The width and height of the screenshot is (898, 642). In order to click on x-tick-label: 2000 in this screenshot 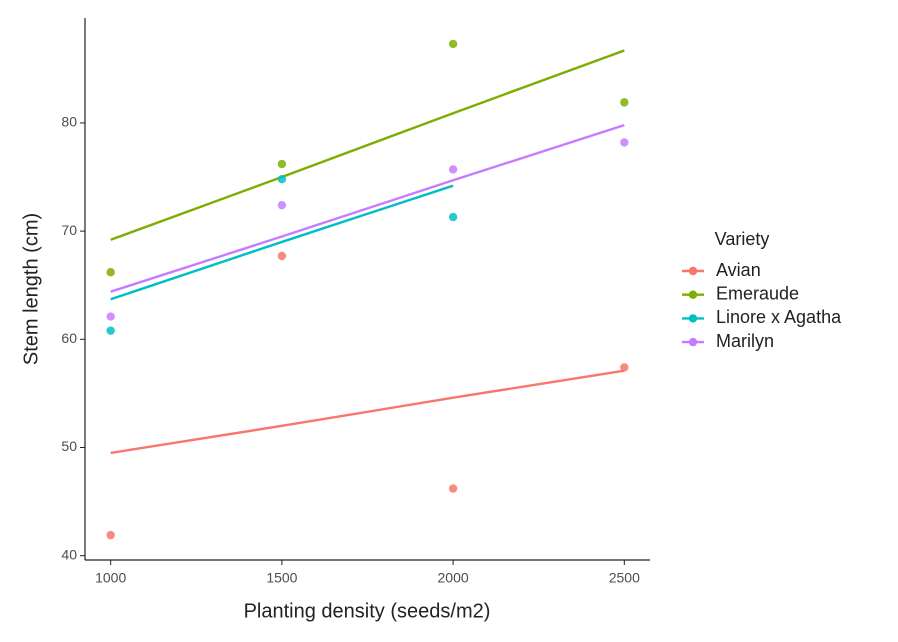, I will do `click(453, 578)`.